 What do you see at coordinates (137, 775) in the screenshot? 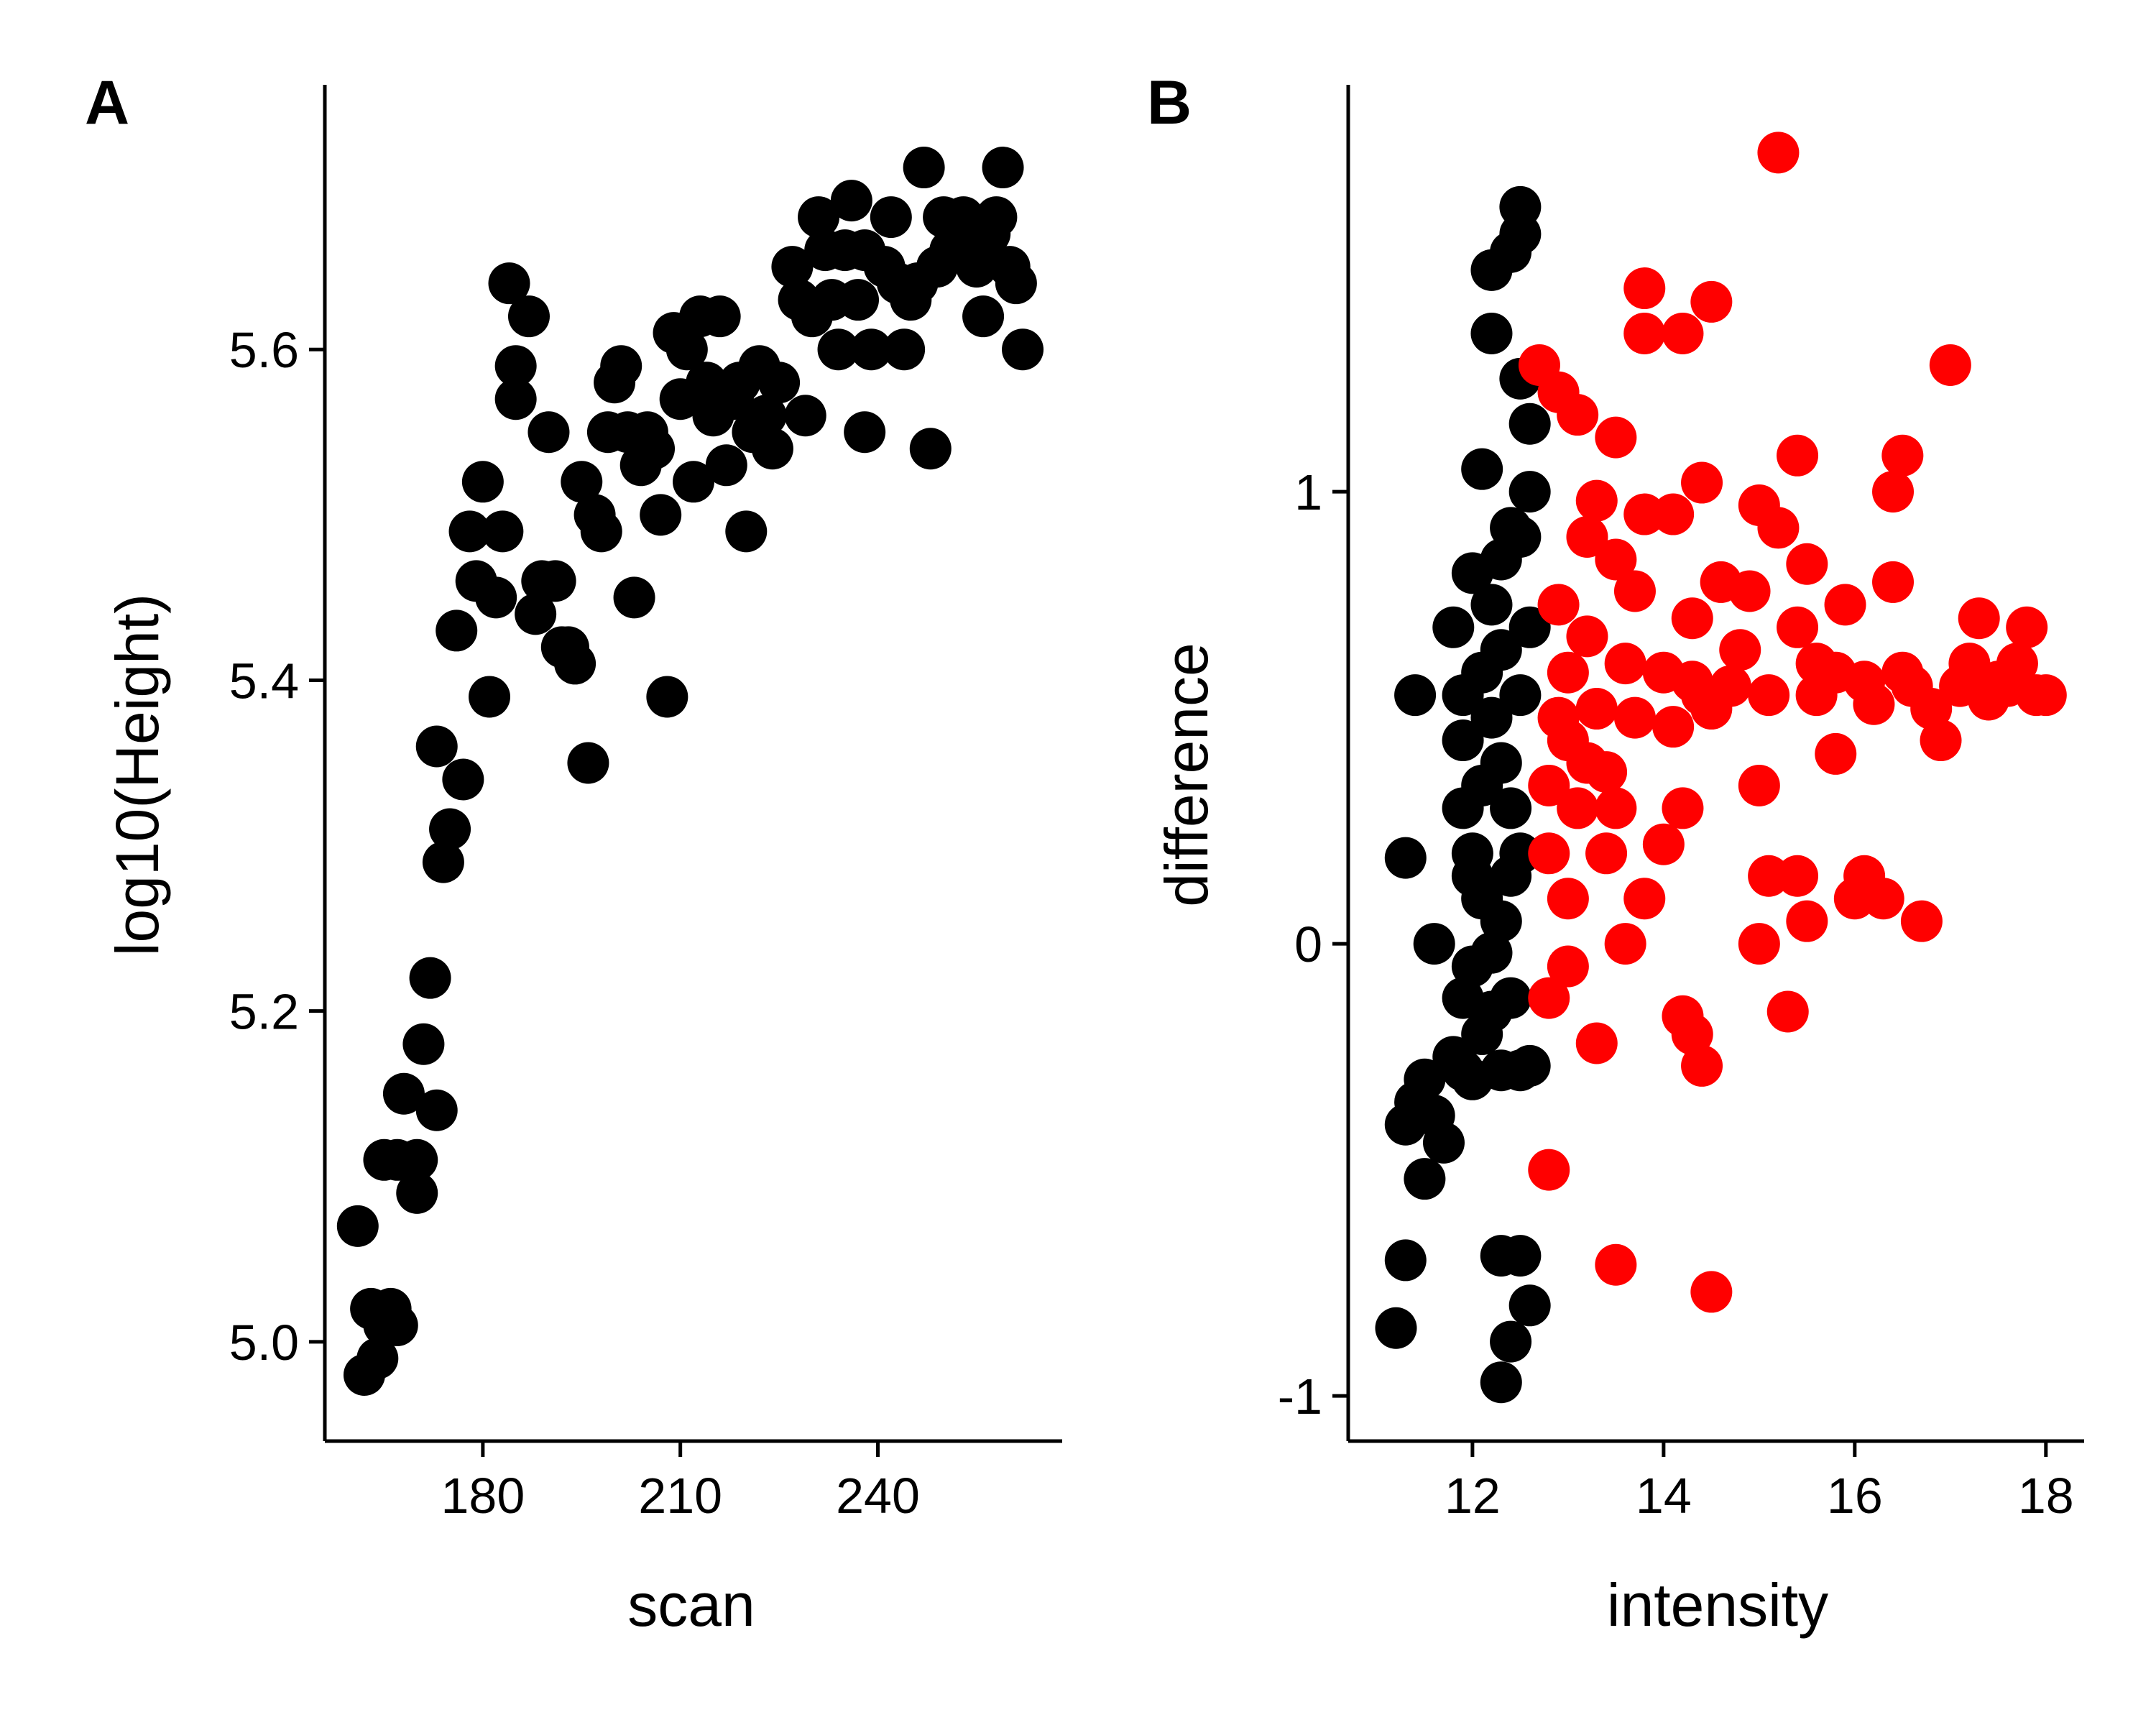
I see `panel-a-y-axis-title: log10(Height)` at bounding box center [137, 775].